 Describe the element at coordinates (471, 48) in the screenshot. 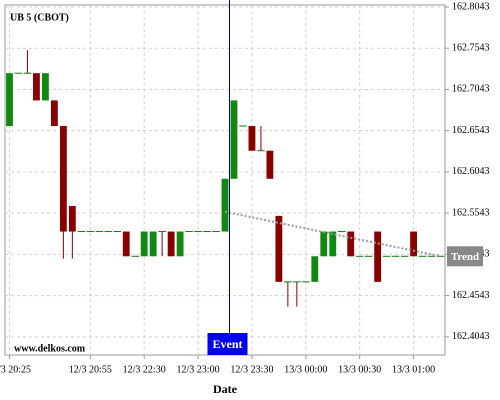

I see `y-tick-label: 162.7543` at that location.